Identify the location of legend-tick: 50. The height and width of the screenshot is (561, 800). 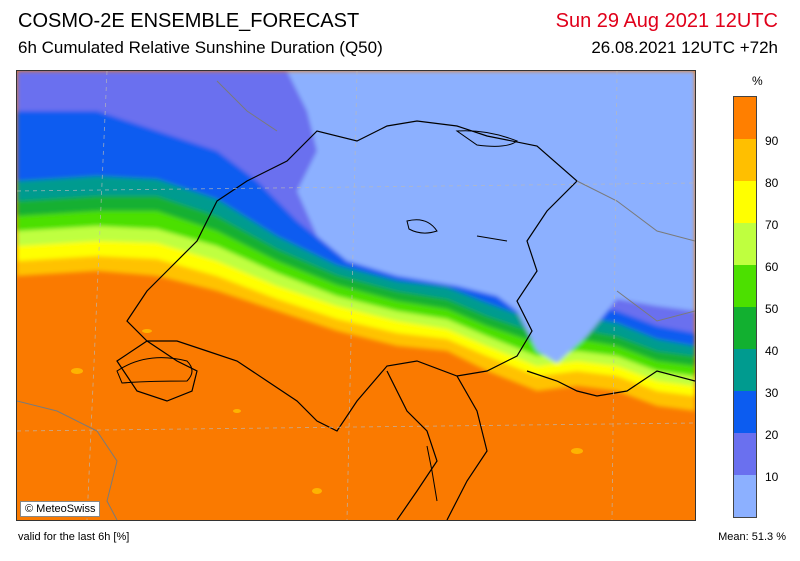
(772, 309).